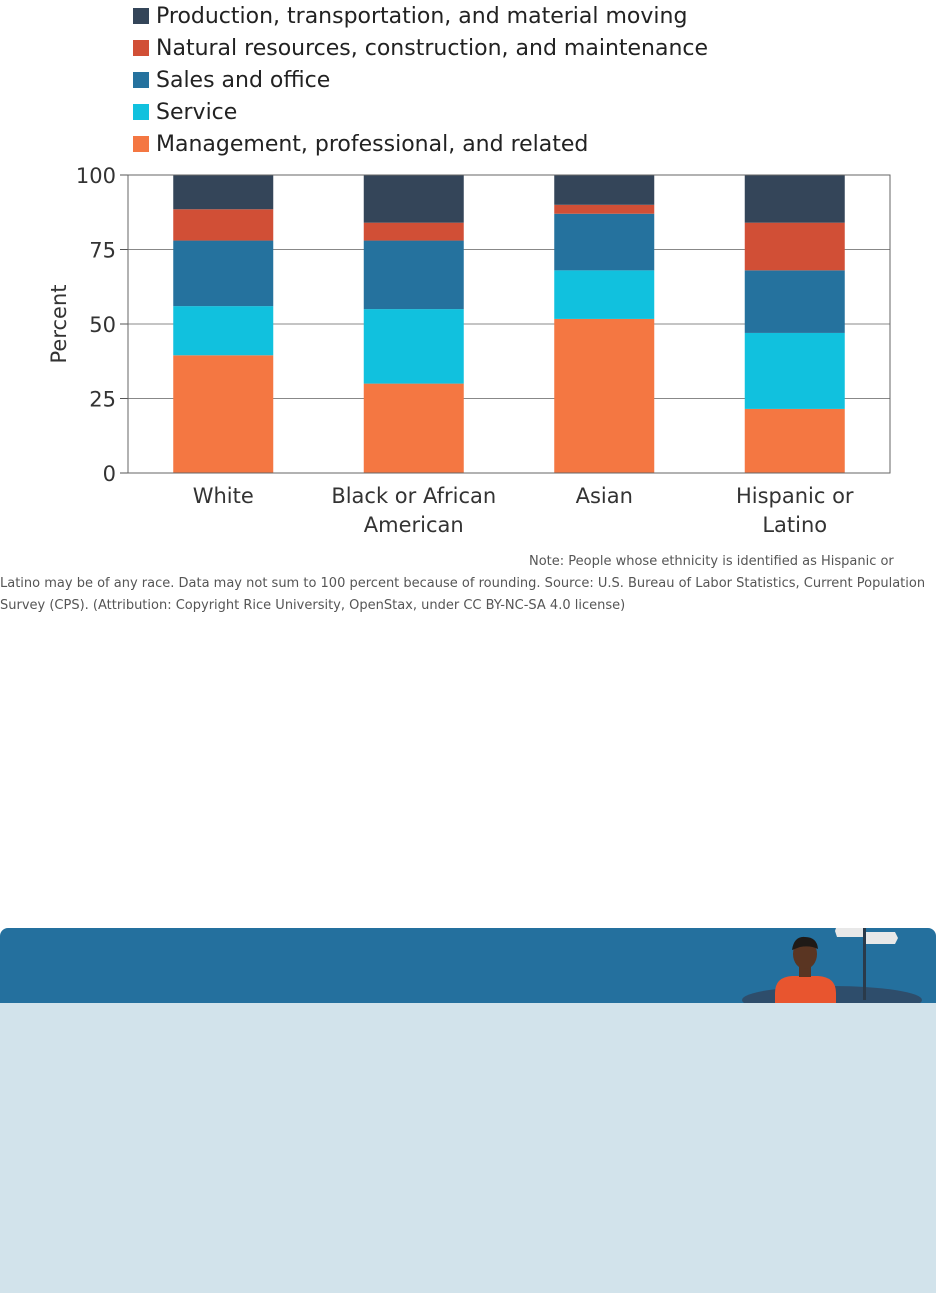 This screenshot has height=1293, width=937. Describe the element at coordinates (372, 144) in the screenshot. I see `legend-label: Management, professional, and related` at that location.